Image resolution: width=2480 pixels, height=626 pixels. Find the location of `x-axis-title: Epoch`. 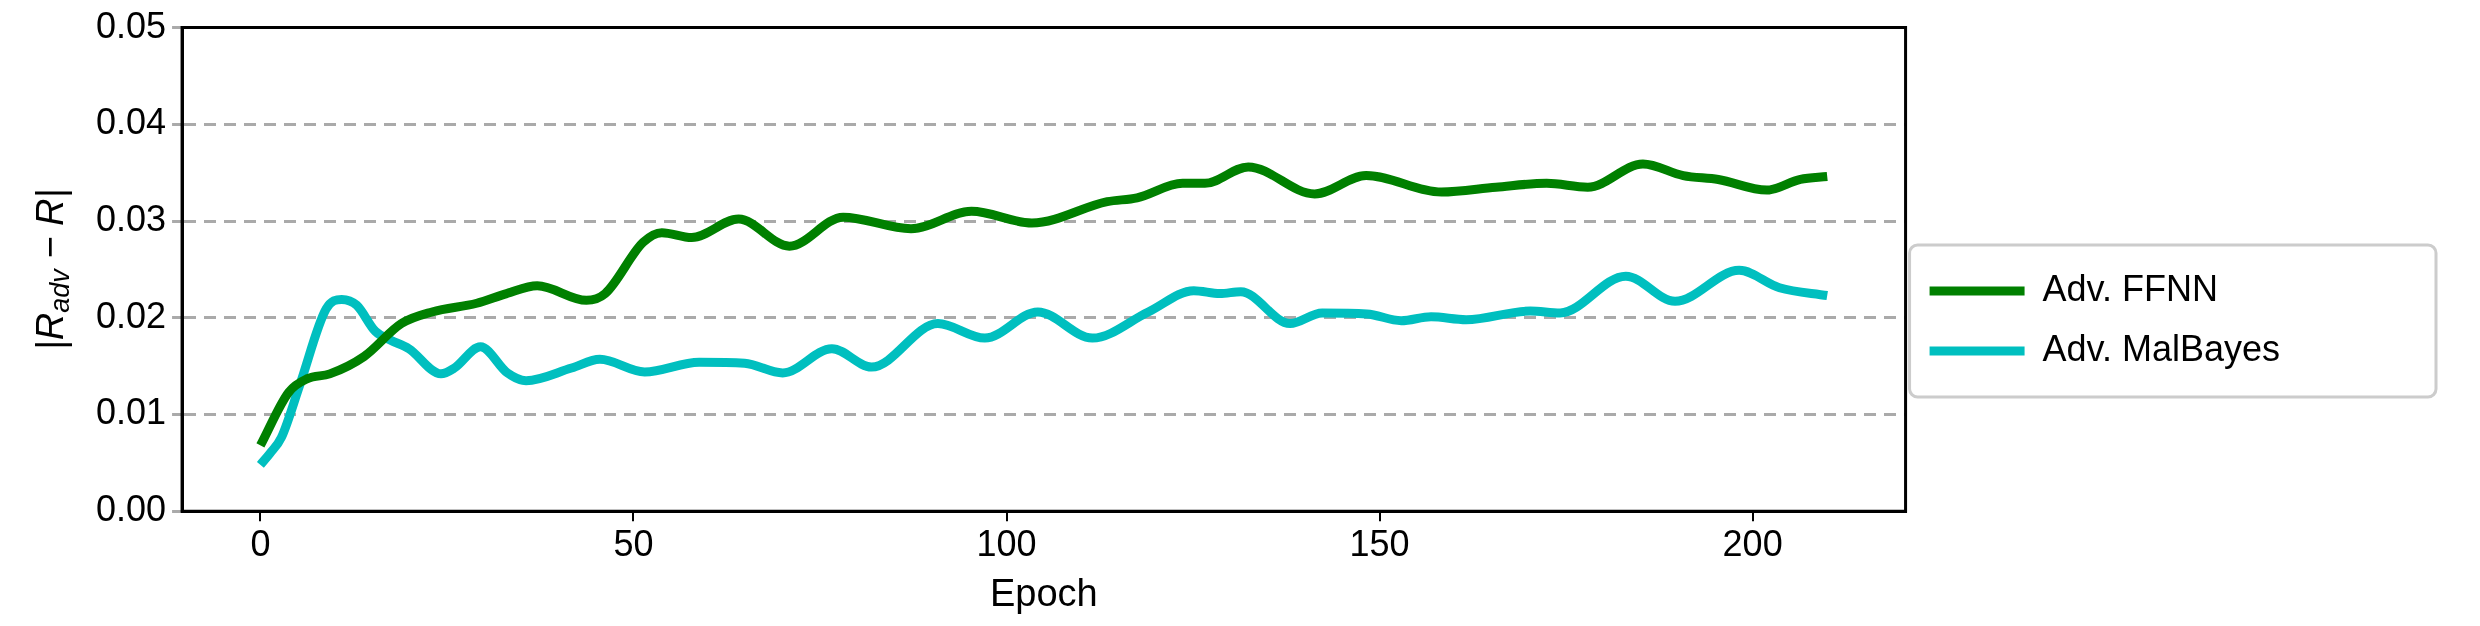

x-axis-title: Epoch is located at coordinates (1043, 592).